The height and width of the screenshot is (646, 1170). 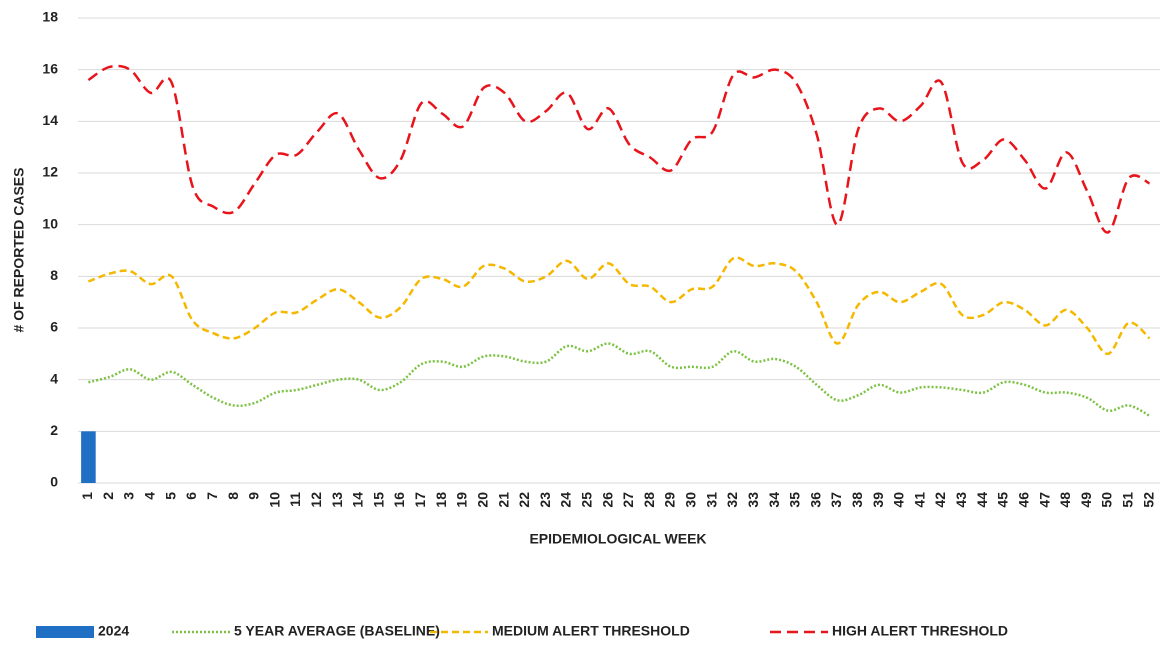 I want to click on legend-label: 2024, so click(x=113, y=631).